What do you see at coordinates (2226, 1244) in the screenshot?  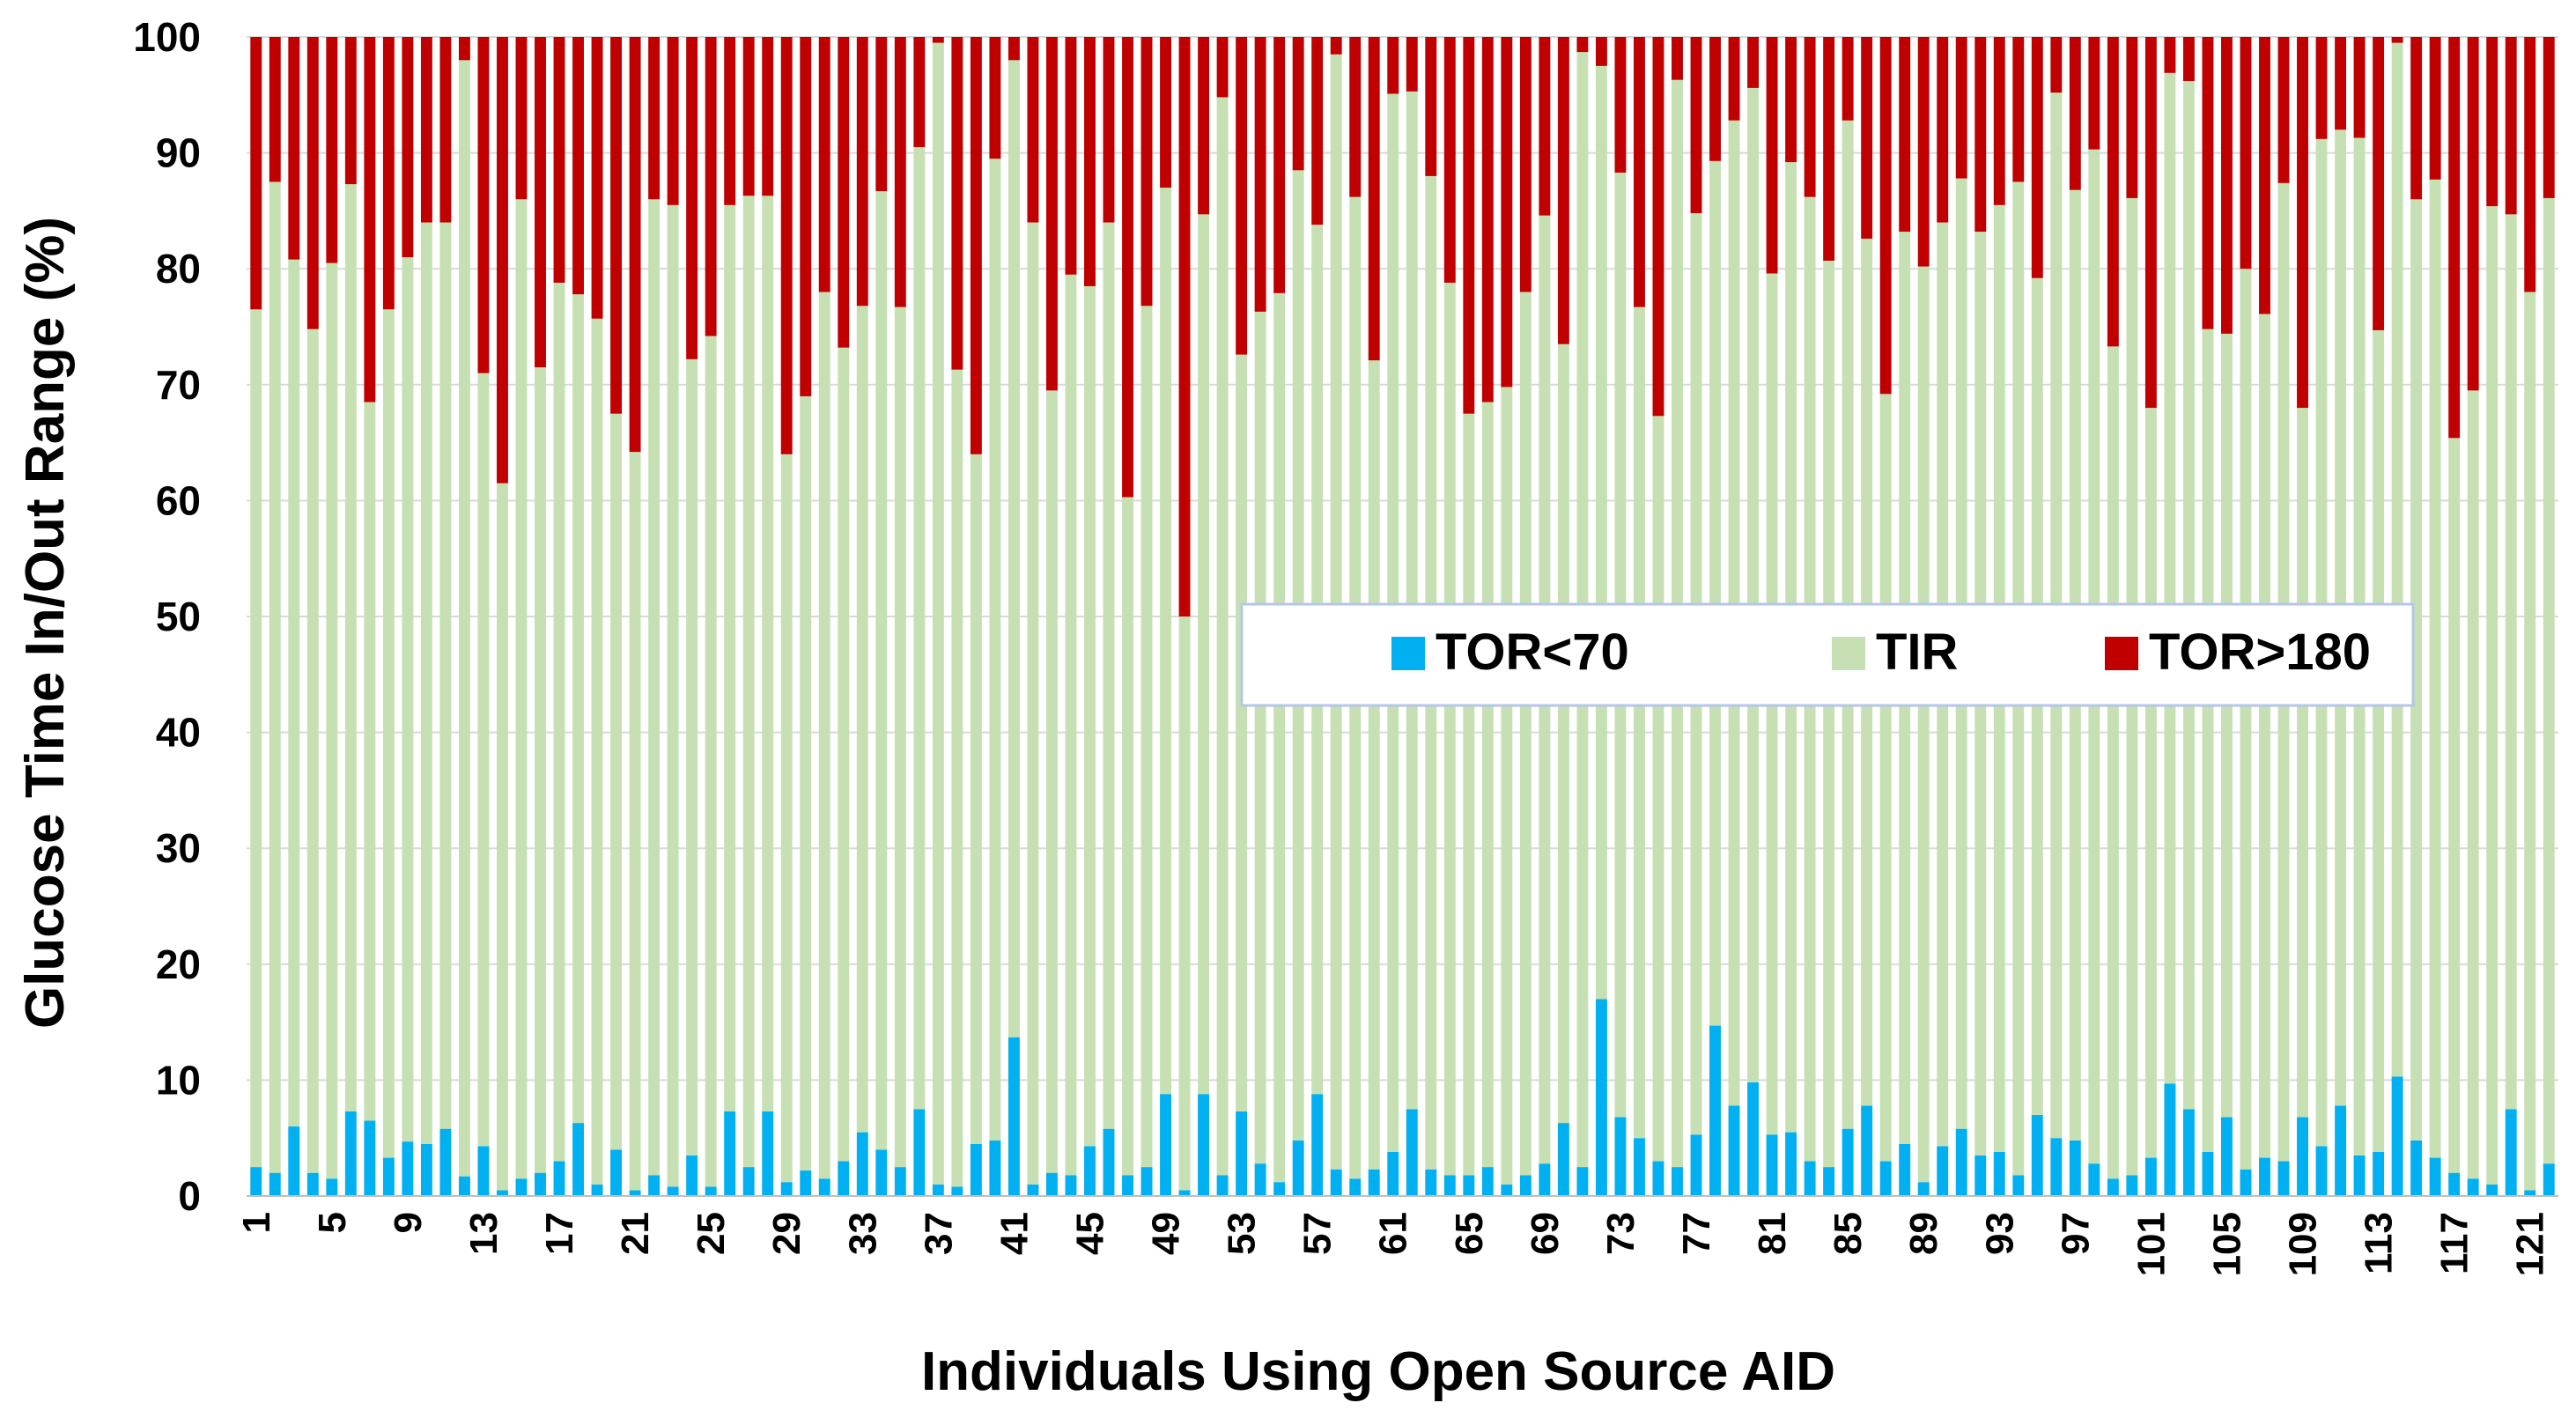 I see `x-tick-label: 105` at bounding box center [2226, 1244].